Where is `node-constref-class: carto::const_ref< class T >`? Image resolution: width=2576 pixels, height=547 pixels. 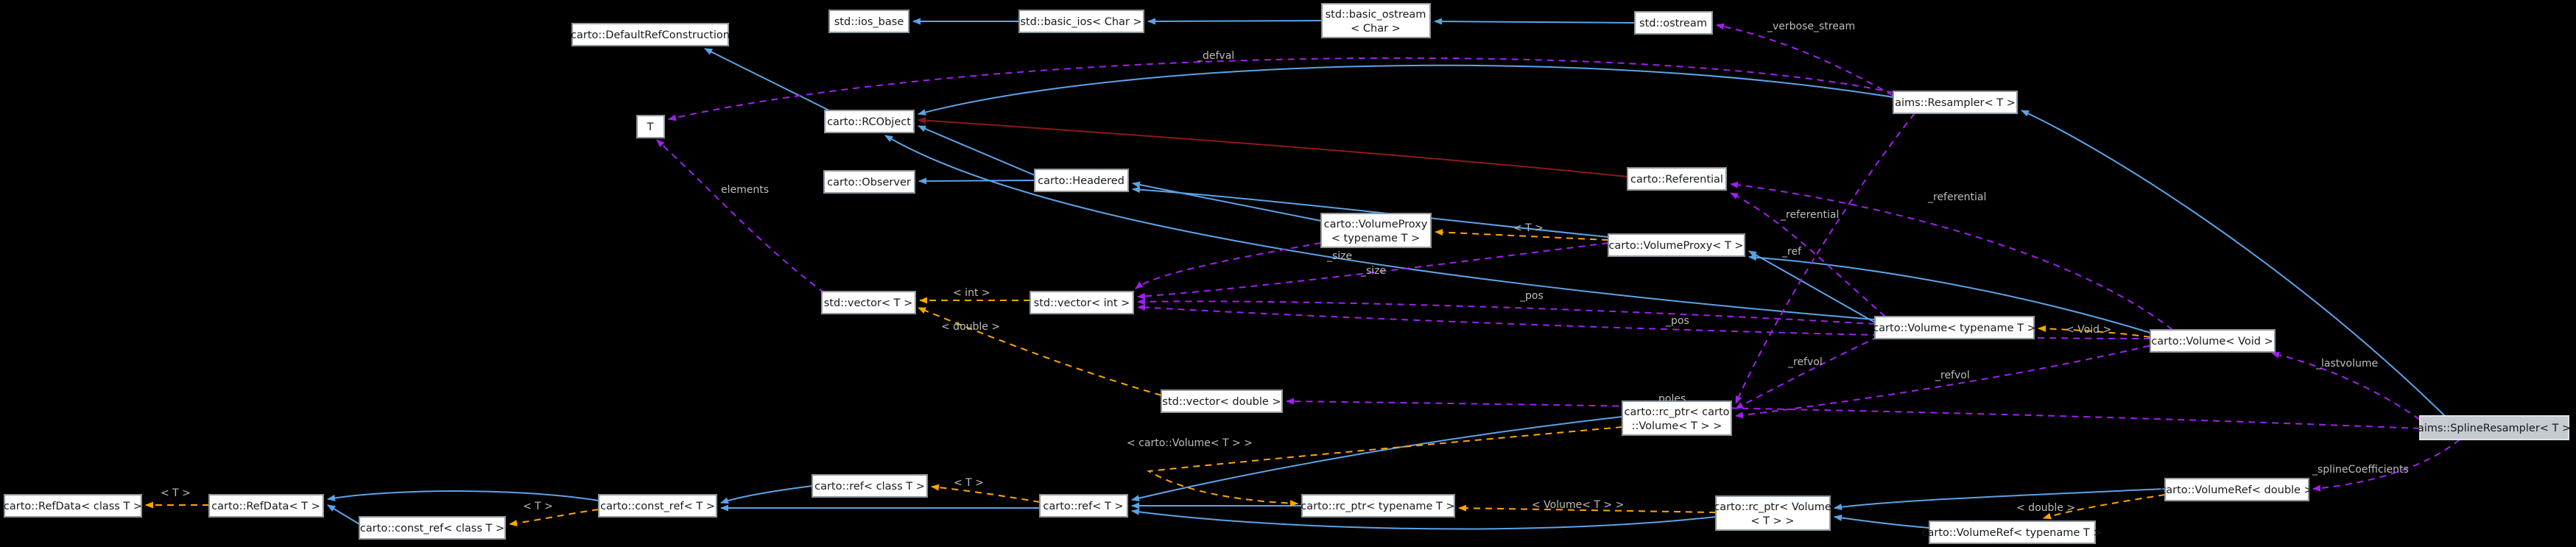
node-constref-class: carto::const_ref< class T > is located at coordinates (432, 528).